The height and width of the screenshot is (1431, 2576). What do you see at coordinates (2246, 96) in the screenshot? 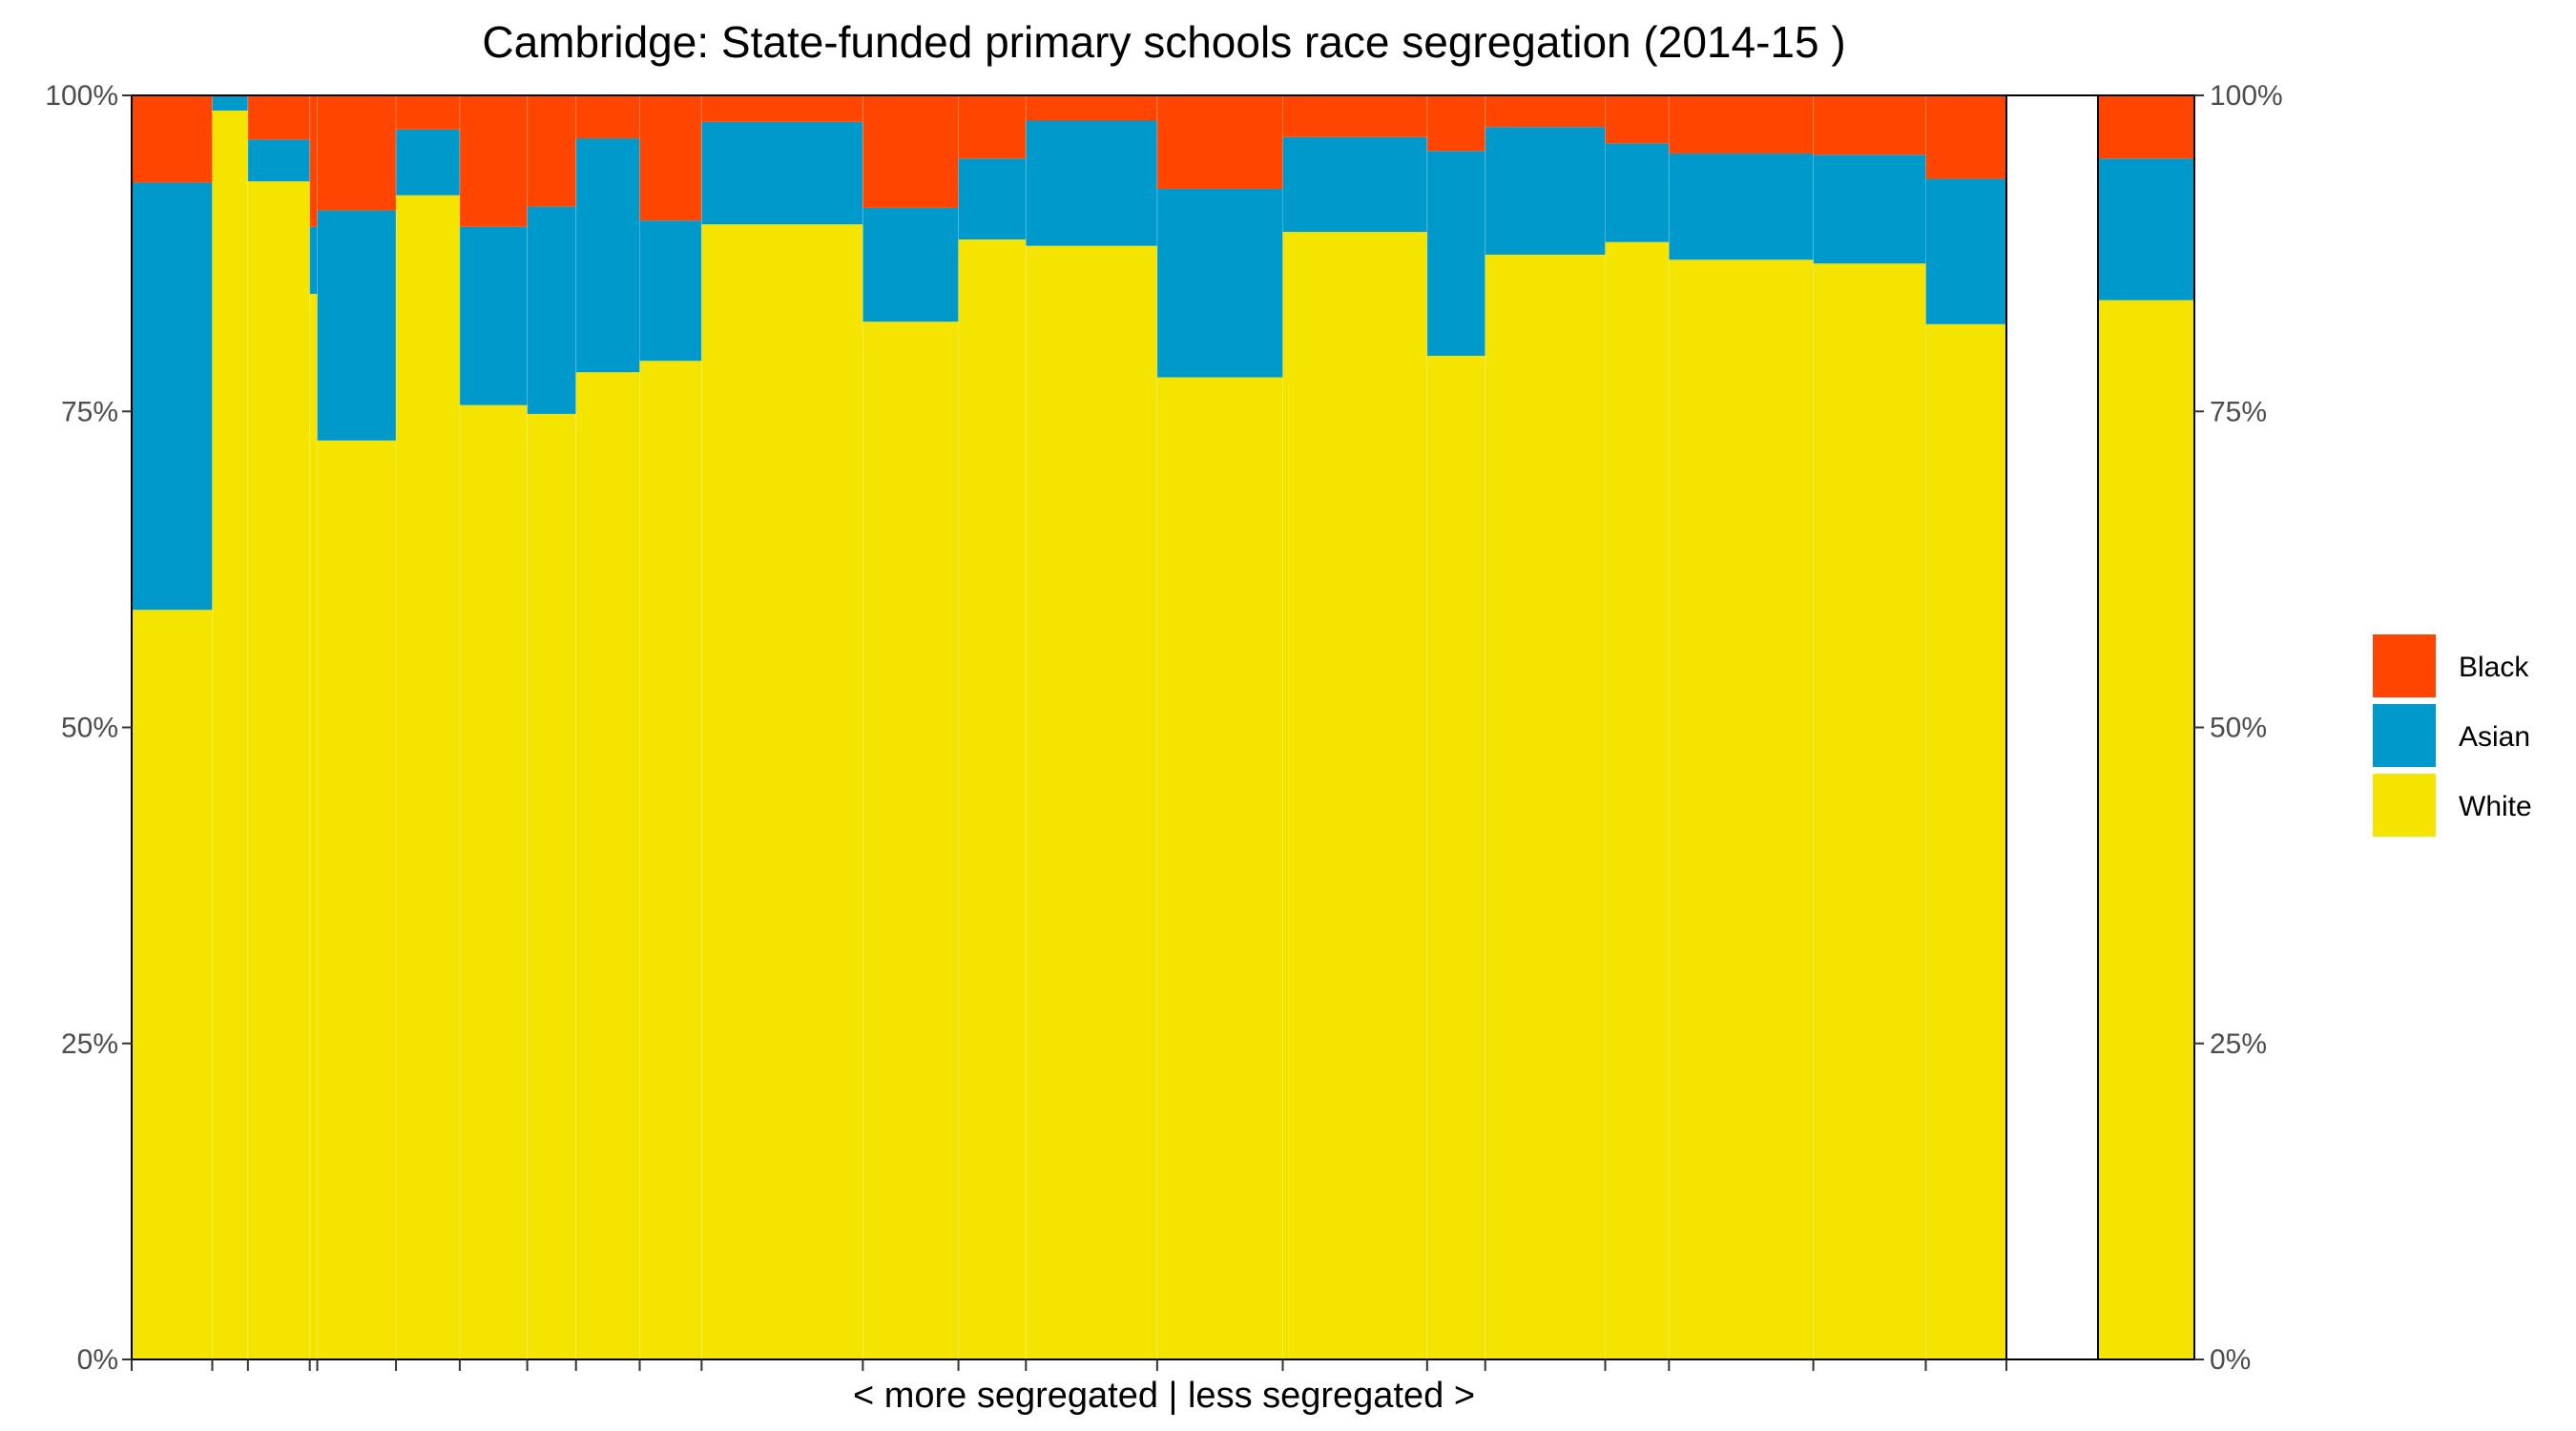
I see `y-tick-label-right: 100%` at bounding box center [2246, 96].